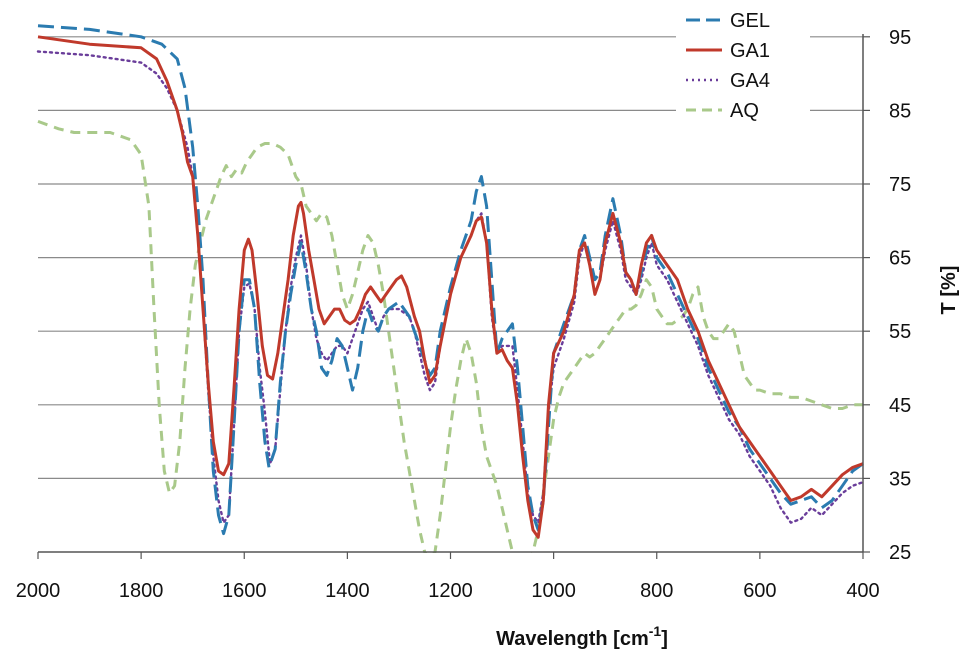 The width and height of the screenshot is (965, 650). What do you see at coordinates (448, 577) in the screenshot?
I see `x-tick-labels: 2000 1800 1600 1400 1200 1000 800 600 400` at bounding box center [448, 577].